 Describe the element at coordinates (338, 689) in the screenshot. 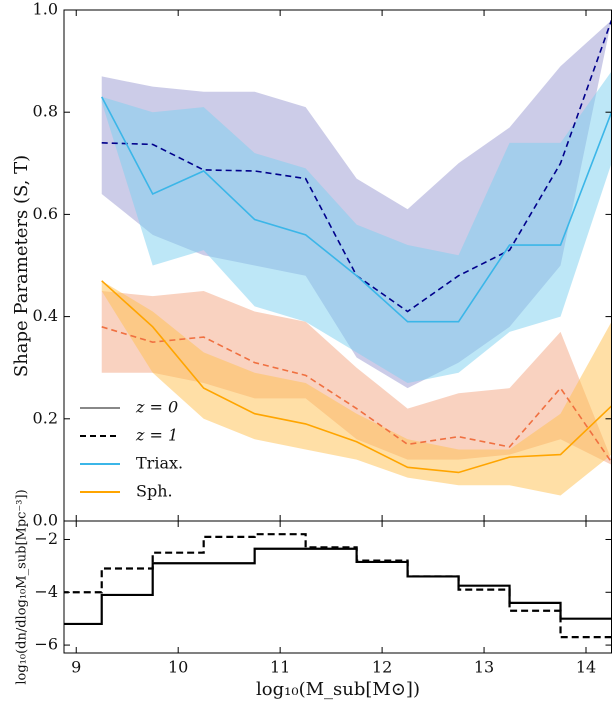

I see `x-axis-title: log₁₀(M_sub[M⊙])` at that location.